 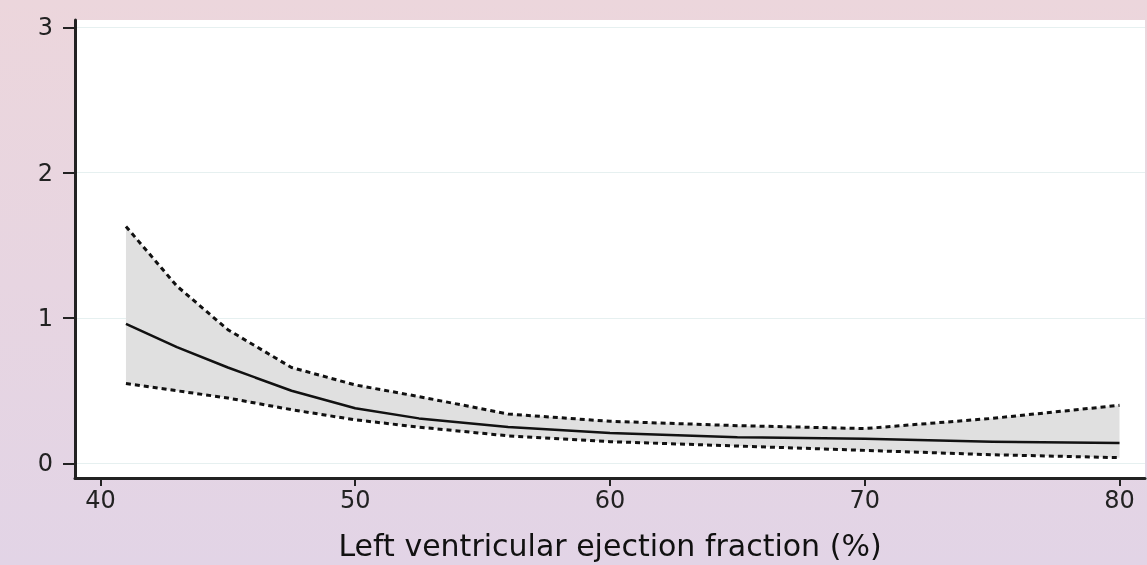 I want to click on x-tick-label: 40, so click(x=100, y=500).